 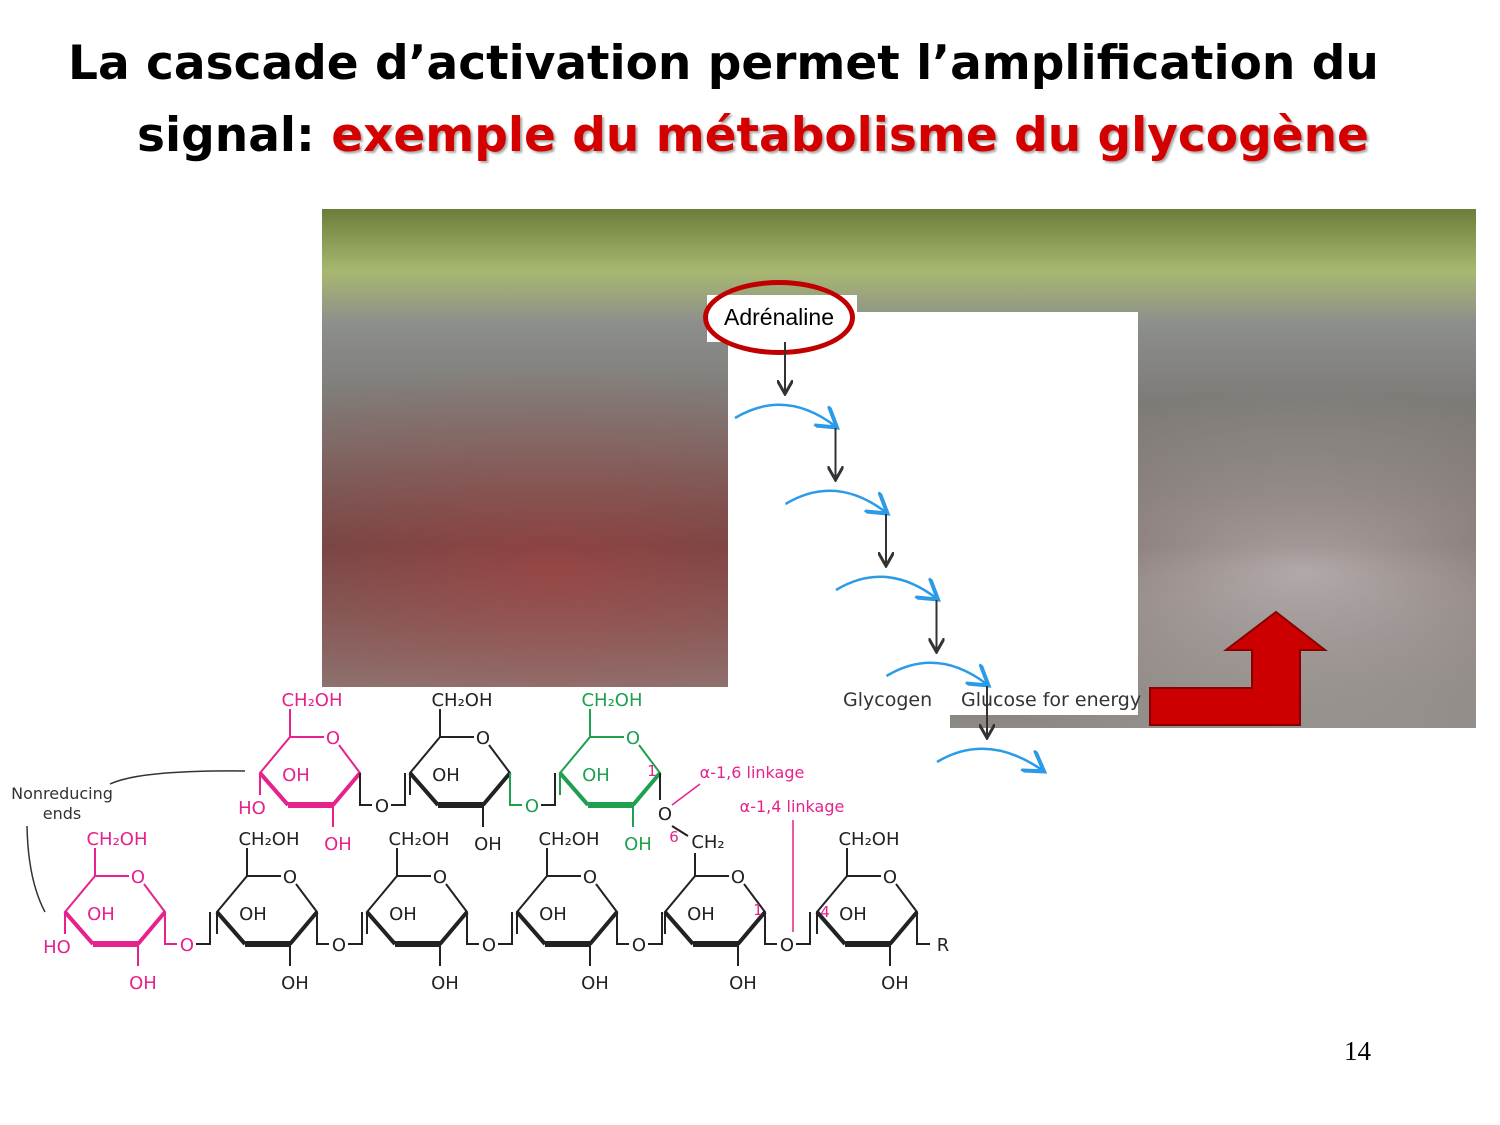 What do you see at coordinates (665, 814) in the screenshot?
I see `branch-oxygen: O` at bounding box center [665, 814].